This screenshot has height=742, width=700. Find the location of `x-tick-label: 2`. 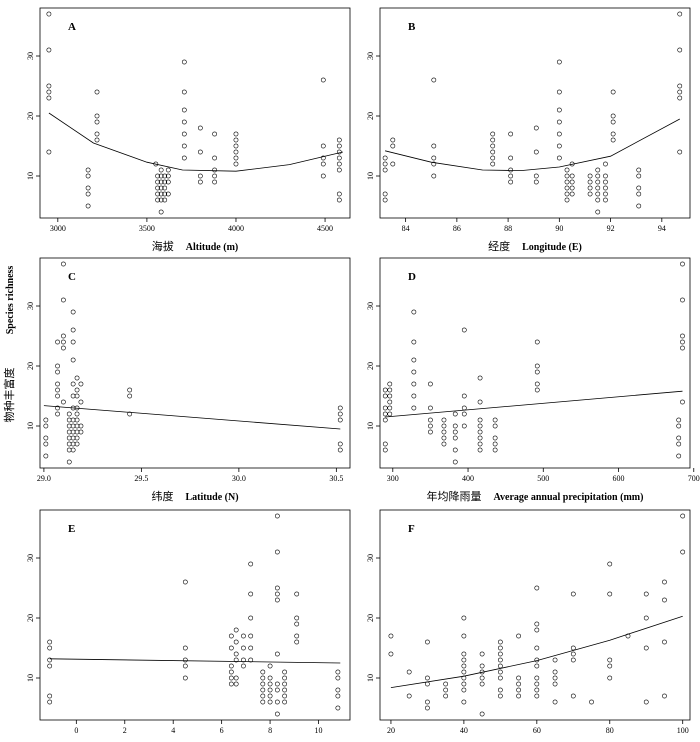

x-tick-label: 2 is located at coordinates (125, 730).